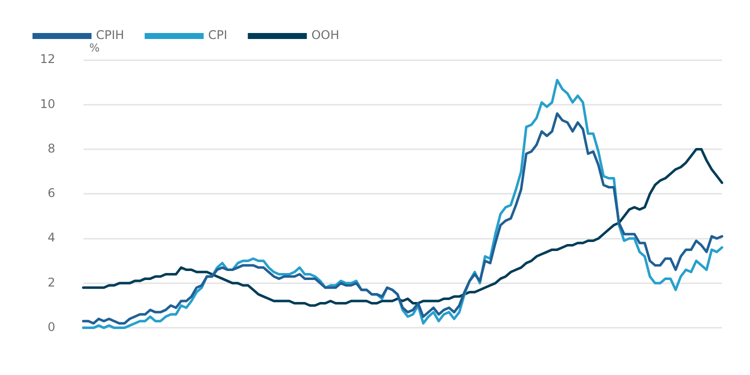 This screenshot has width=750, height=375. What do you see at coordinates (52, 148) in the screenshot?
I see `y-tick-label: 8` at bounding box center [52, 148].